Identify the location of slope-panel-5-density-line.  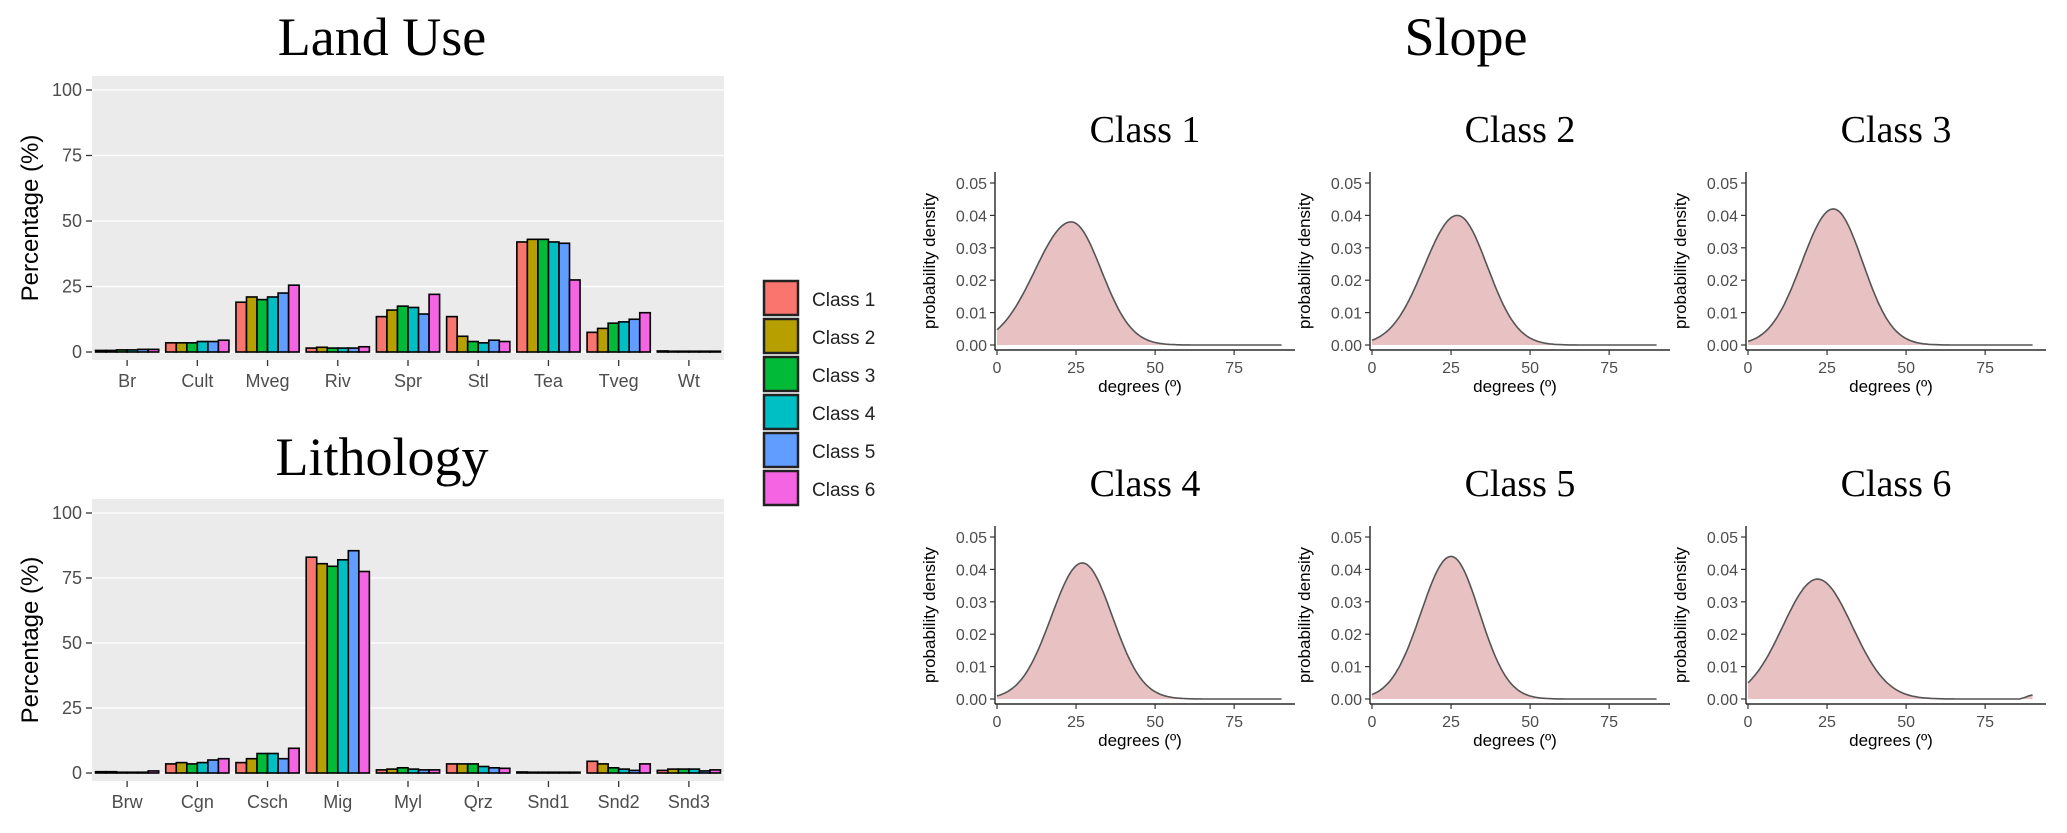
(1514, 627).